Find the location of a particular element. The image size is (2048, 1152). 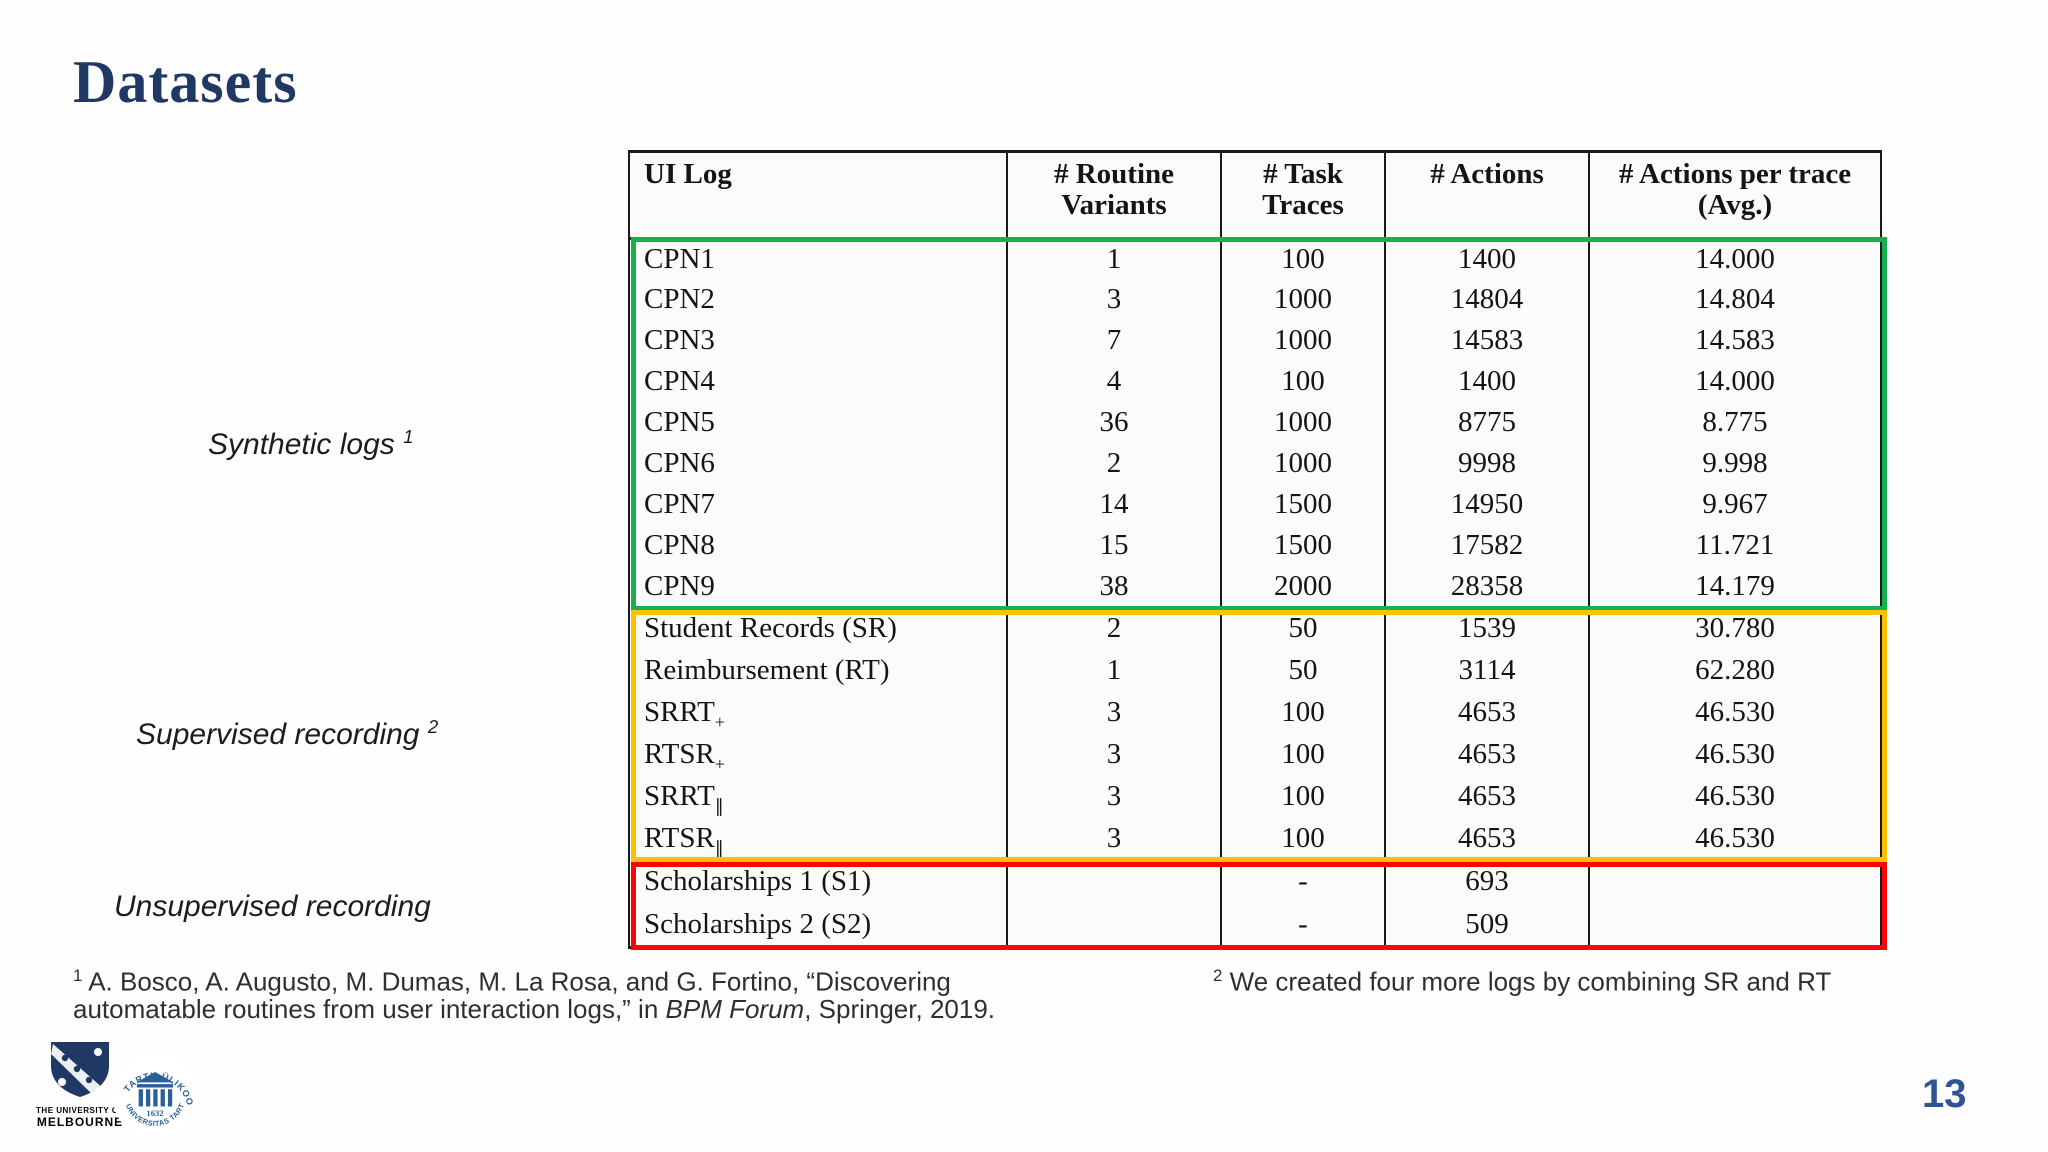

group-label-text: Supervised recording is located at coordinates (278, 734).